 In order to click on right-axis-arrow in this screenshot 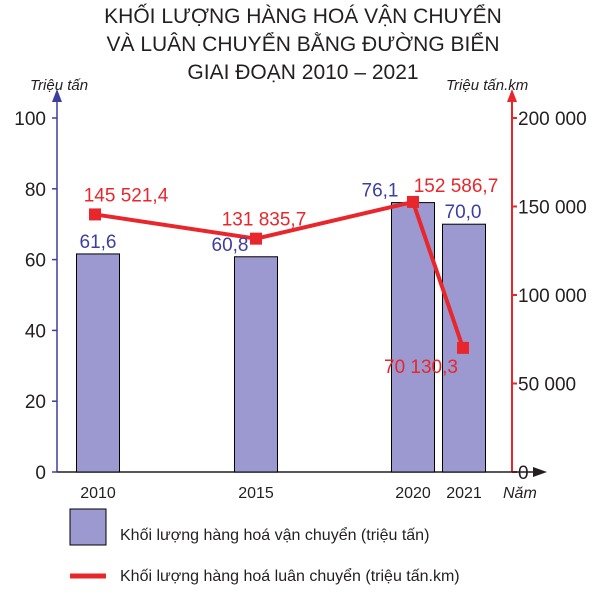, I will do `click(512, 95)`.